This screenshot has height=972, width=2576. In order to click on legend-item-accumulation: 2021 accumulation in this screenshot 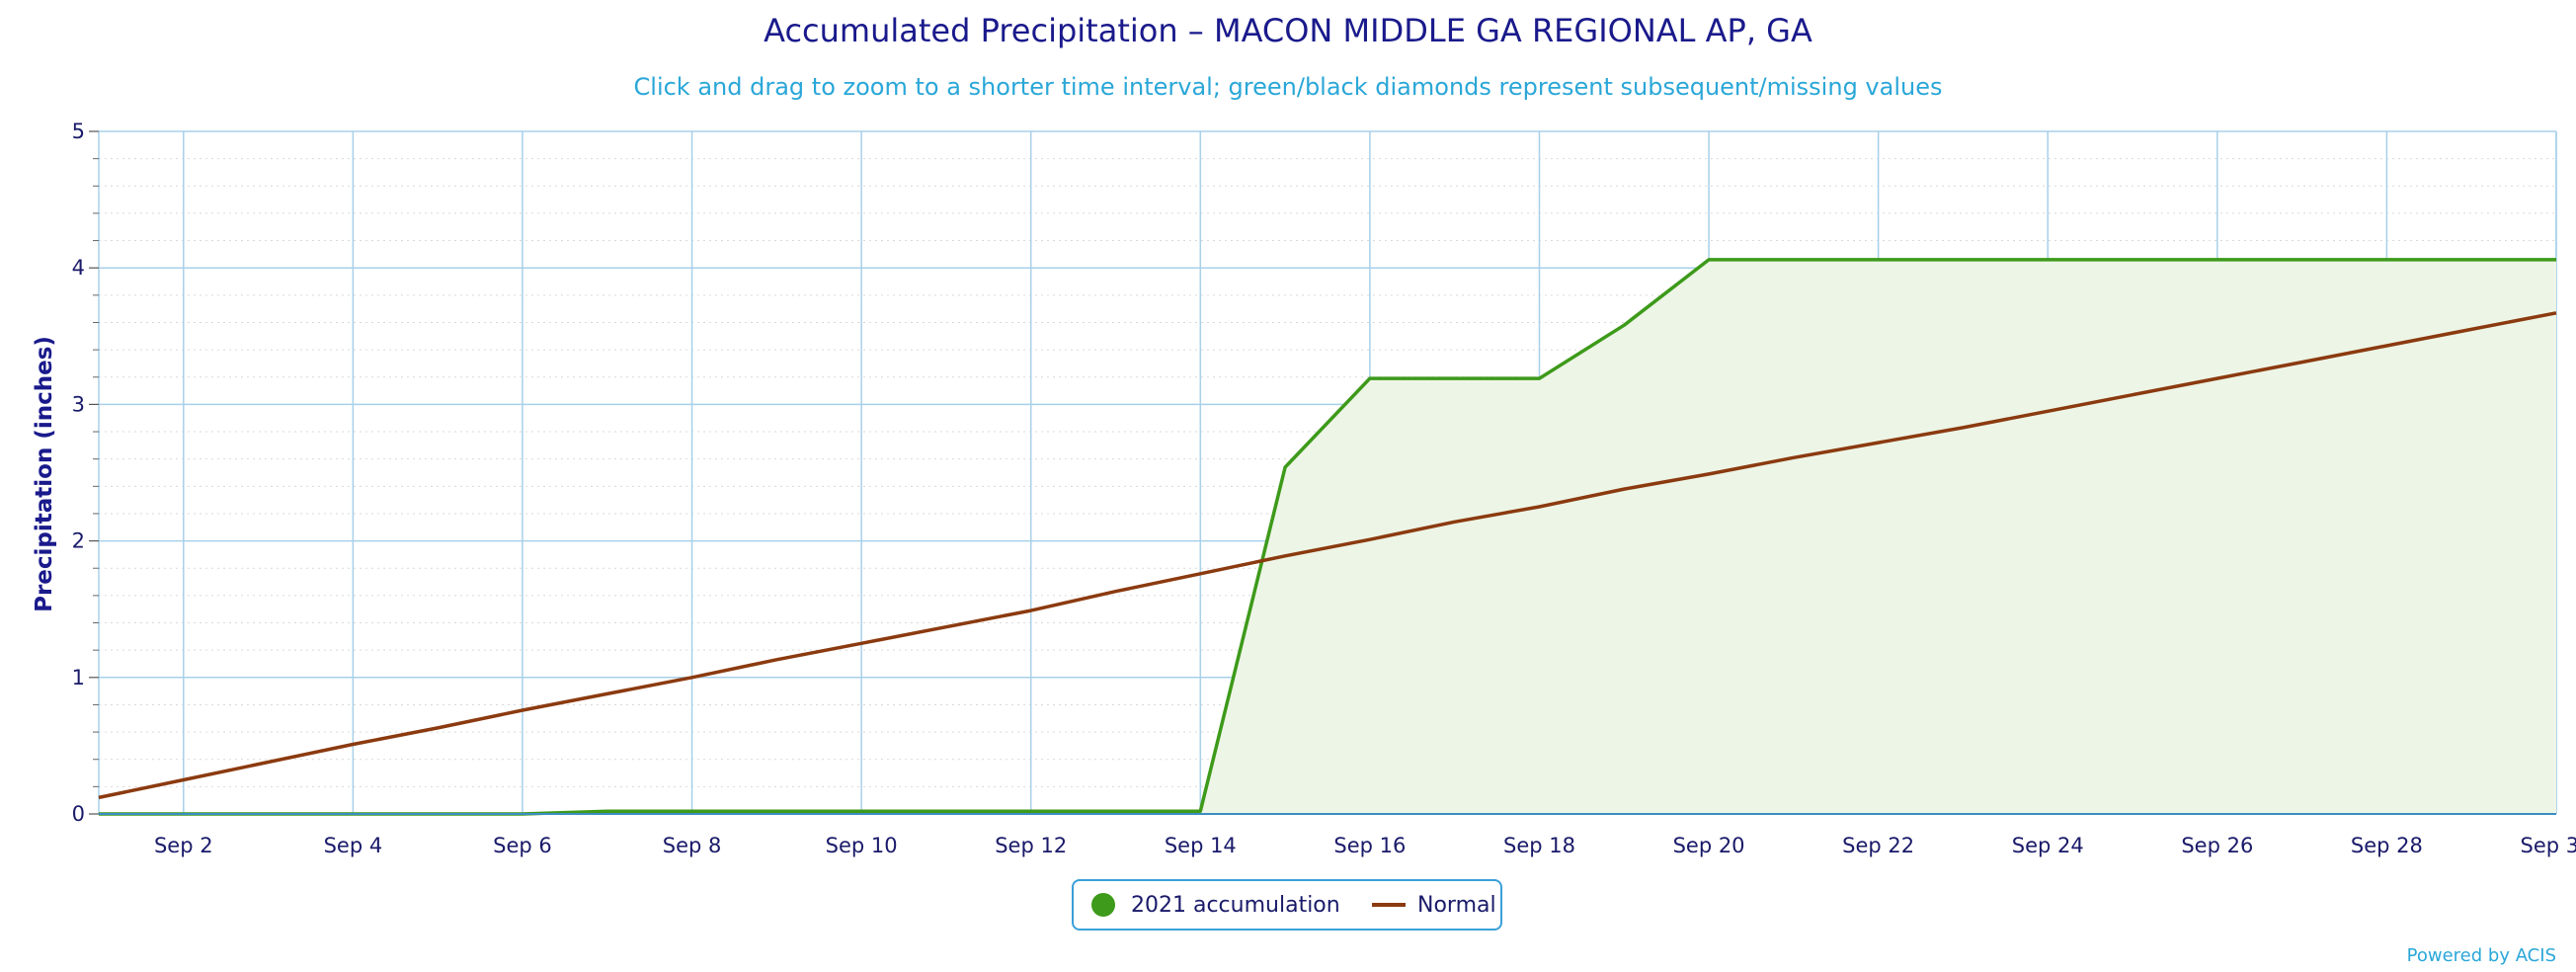, I will do `click(1215, 905)`.